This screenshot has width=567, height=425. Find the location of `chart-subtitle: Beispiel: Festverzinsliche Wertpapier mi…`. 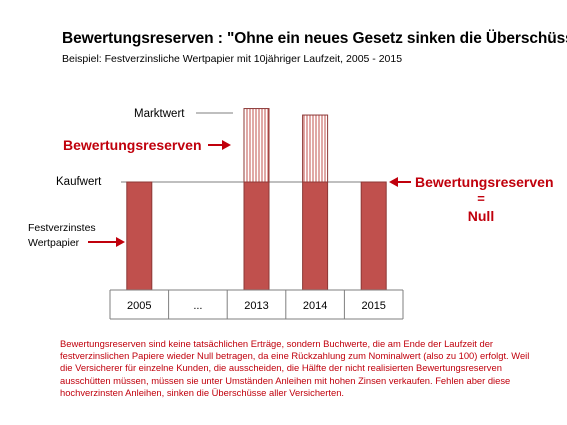

chart-subtitle: Beispiel: Festverzinsliche Wertpapier mi… is located at coordinates (232, 59).